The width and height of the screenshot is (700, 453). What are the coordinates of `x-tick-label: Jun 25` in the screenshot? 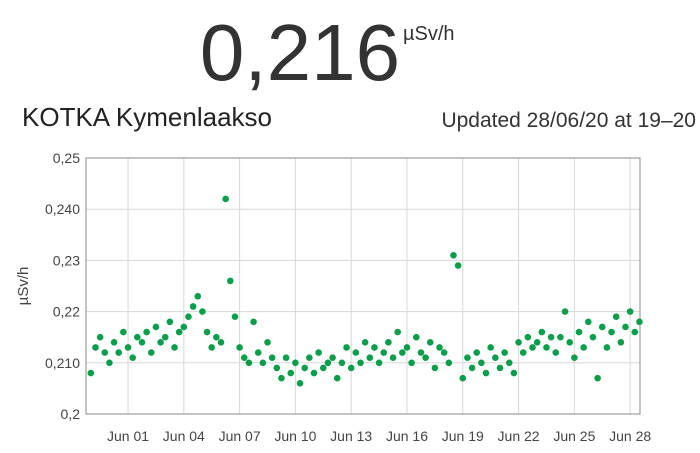 It's located at (574, 436).